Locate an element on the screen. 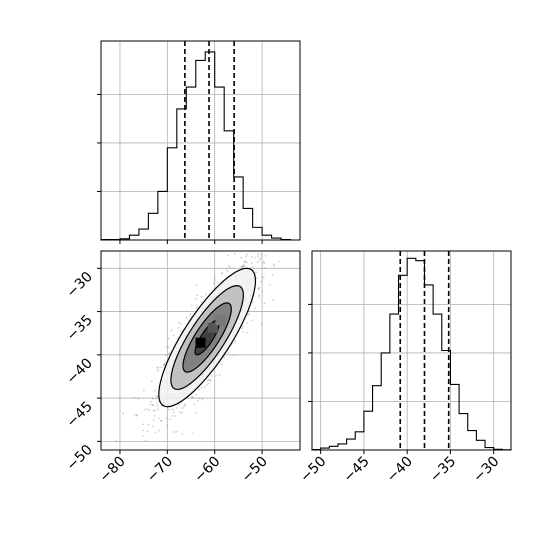 The image size is (550, 550). y-marginal-frame is located at coordinates (411, 350).